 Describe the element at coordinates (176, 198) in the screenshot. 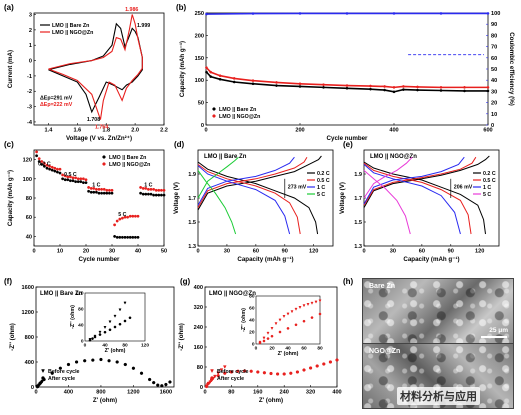

I see `y-axis-label: Voltage (V)` at that location.